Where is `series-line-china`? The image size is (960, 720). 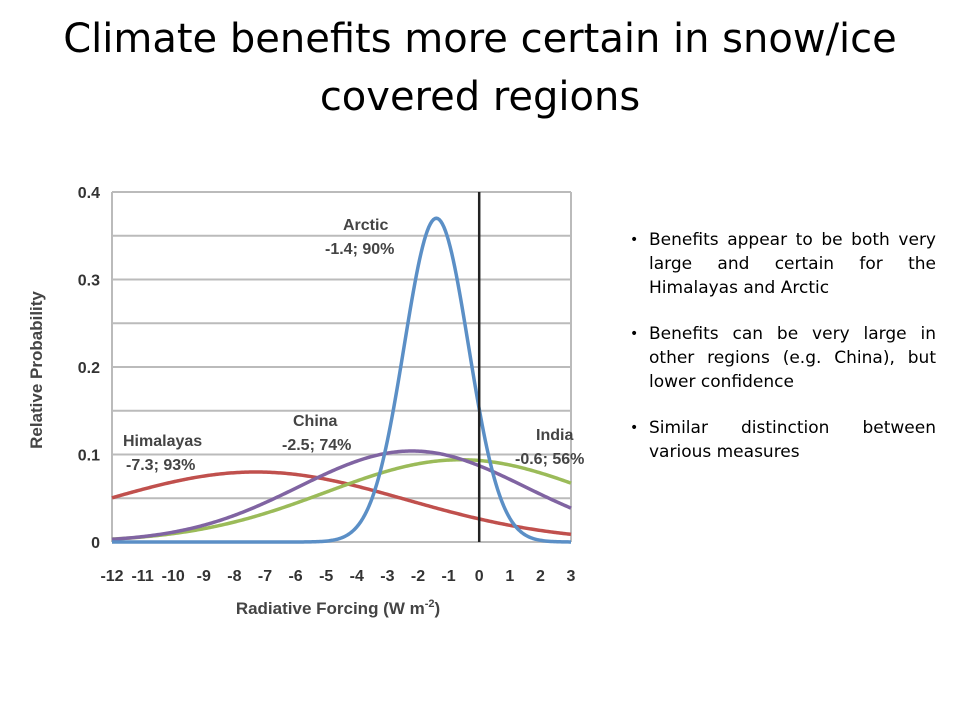
series-line-china is located at coordinates (341, 495).